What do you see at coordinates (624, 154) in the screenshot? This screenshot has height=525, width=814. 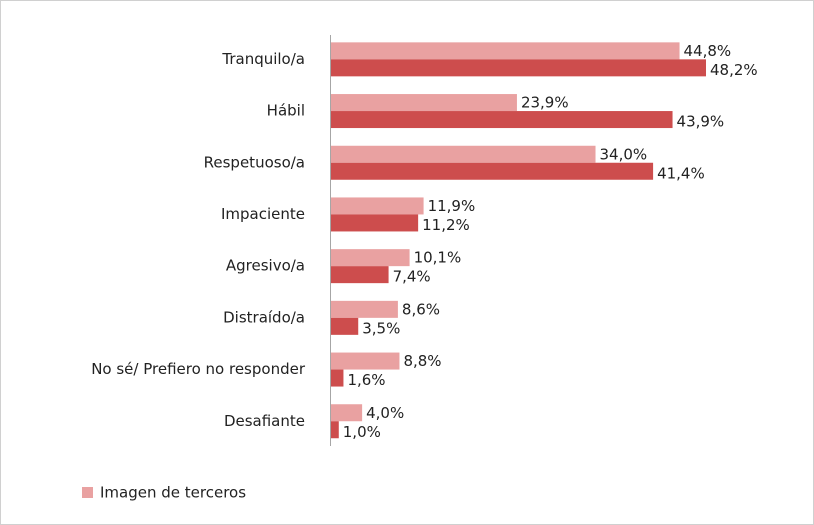 I see `data-label: 34,0%` at bounding box center [624, 154].